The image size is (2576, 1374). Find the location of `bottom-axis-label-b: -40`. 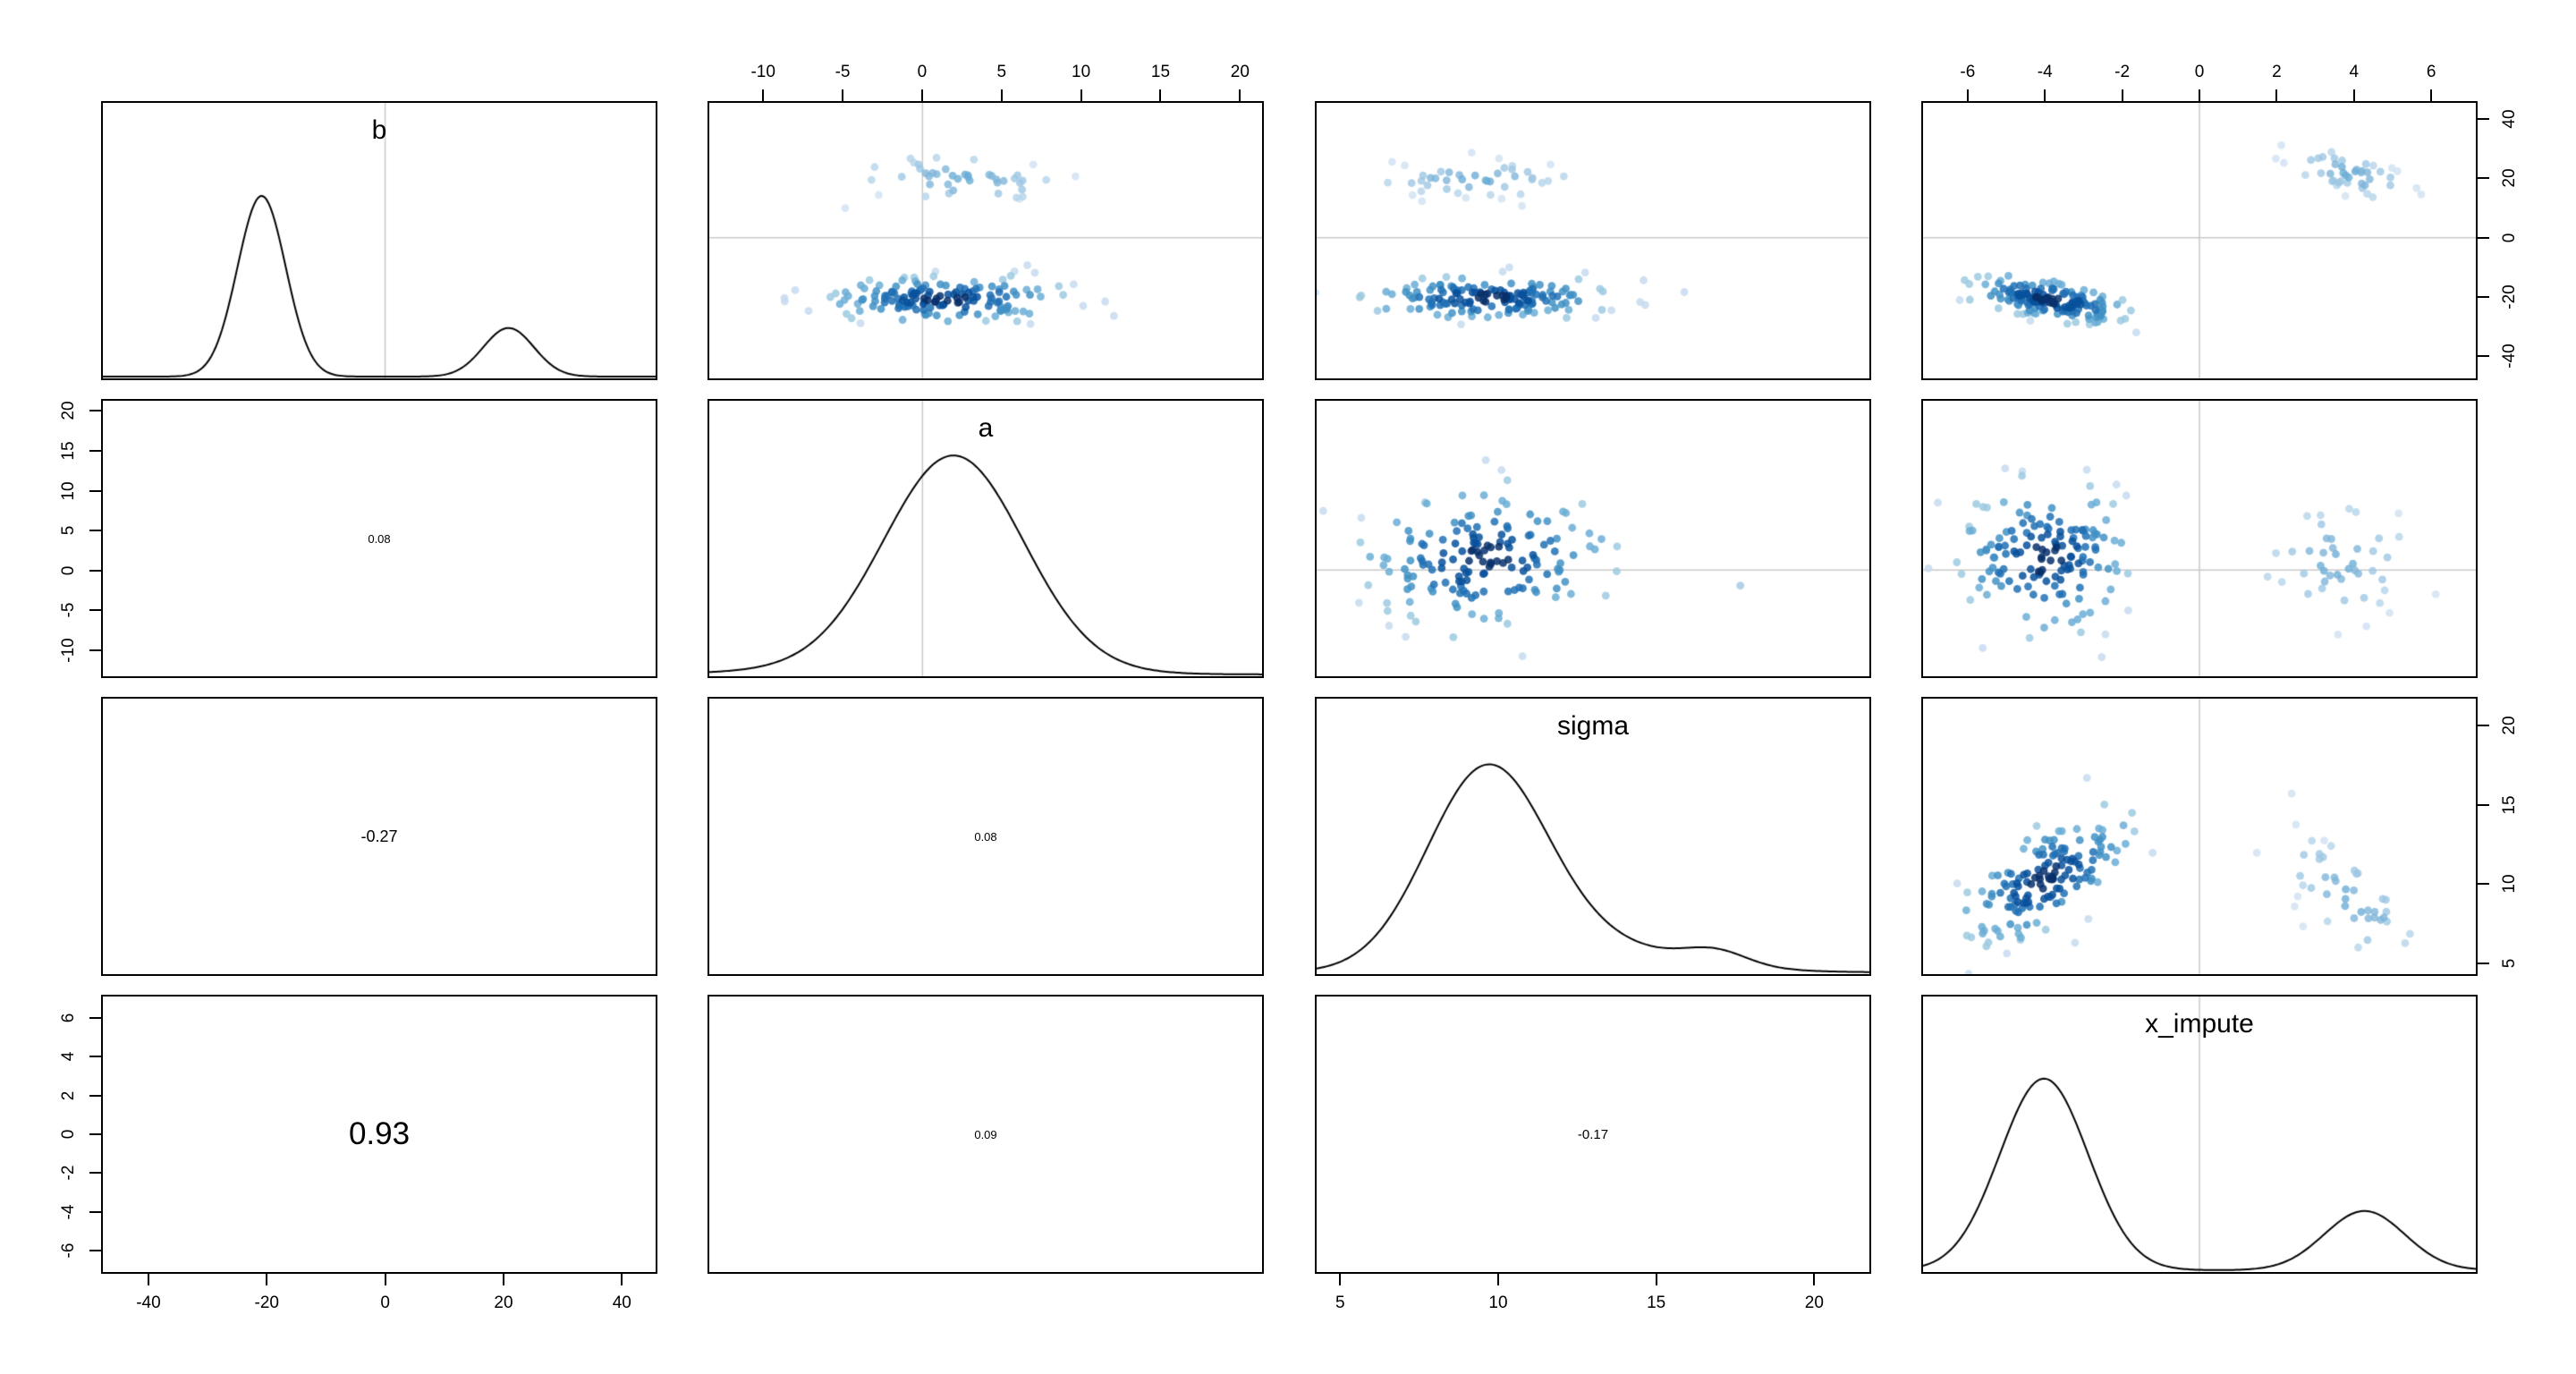

bottom-axis-label-b: -40 is located at coordinates (148, 1302).